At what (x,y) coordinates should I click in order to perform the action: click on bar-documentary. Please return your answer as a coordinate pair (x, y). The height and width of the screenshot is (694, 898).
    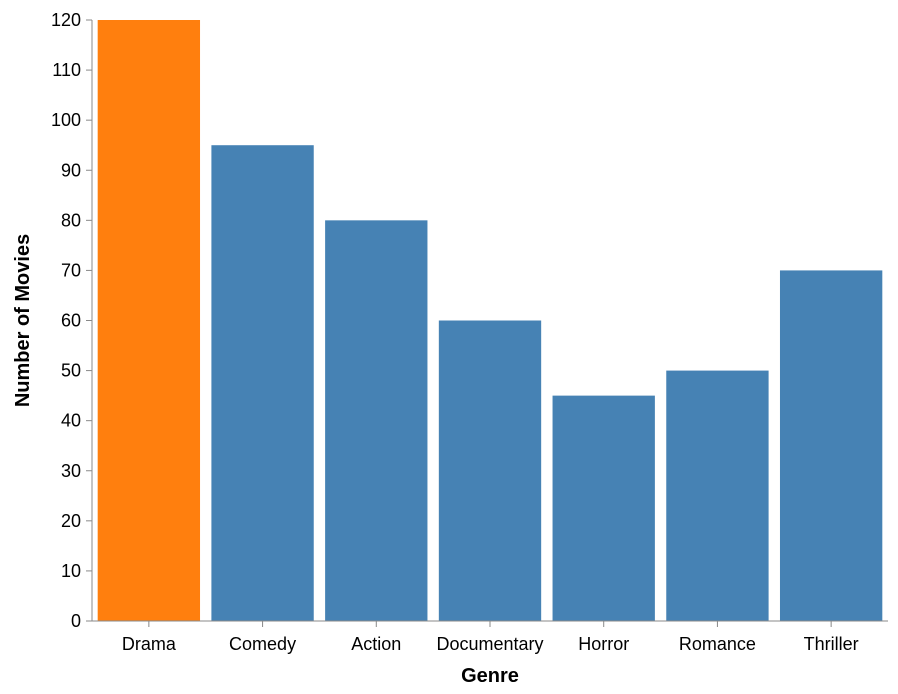
    Looking at the image, I should click on (490, 470).